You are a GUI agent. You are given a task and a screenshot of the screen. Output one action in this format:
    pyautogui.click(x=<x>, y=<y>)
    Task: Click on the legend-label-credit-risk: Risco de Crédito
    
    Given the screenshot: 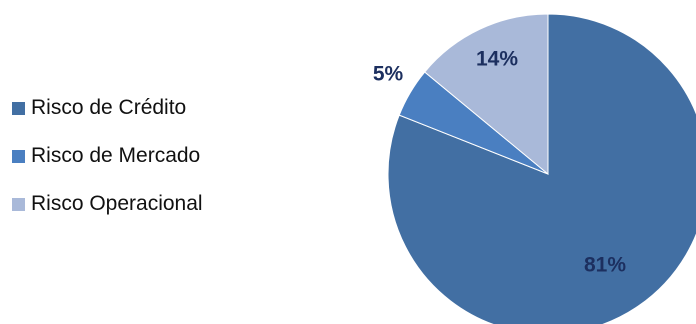 What is the action you would take?
    pyautogui.click(x=109, y=107)
    